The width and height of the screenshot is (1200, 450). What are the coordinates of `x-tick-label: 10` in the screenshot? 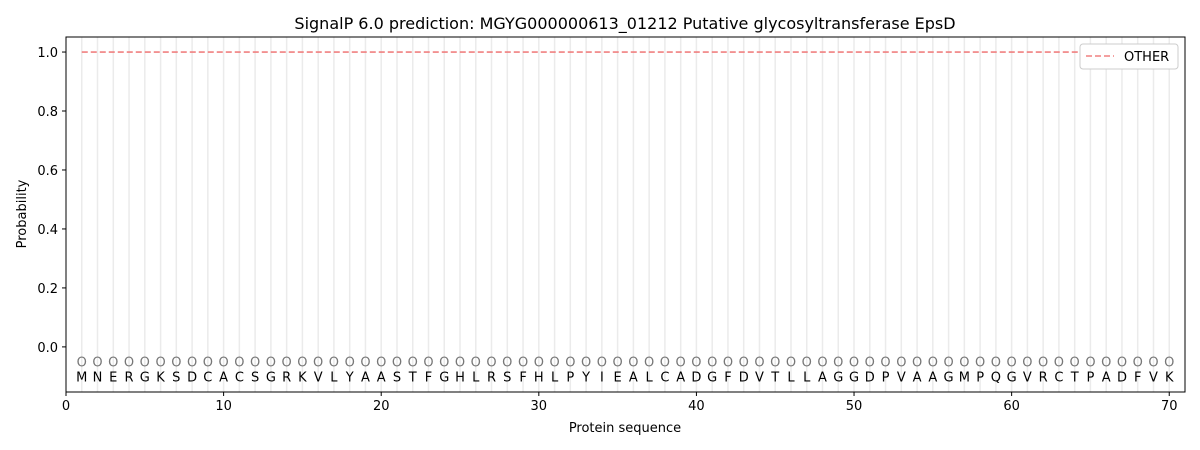 It's located at (223, 406).